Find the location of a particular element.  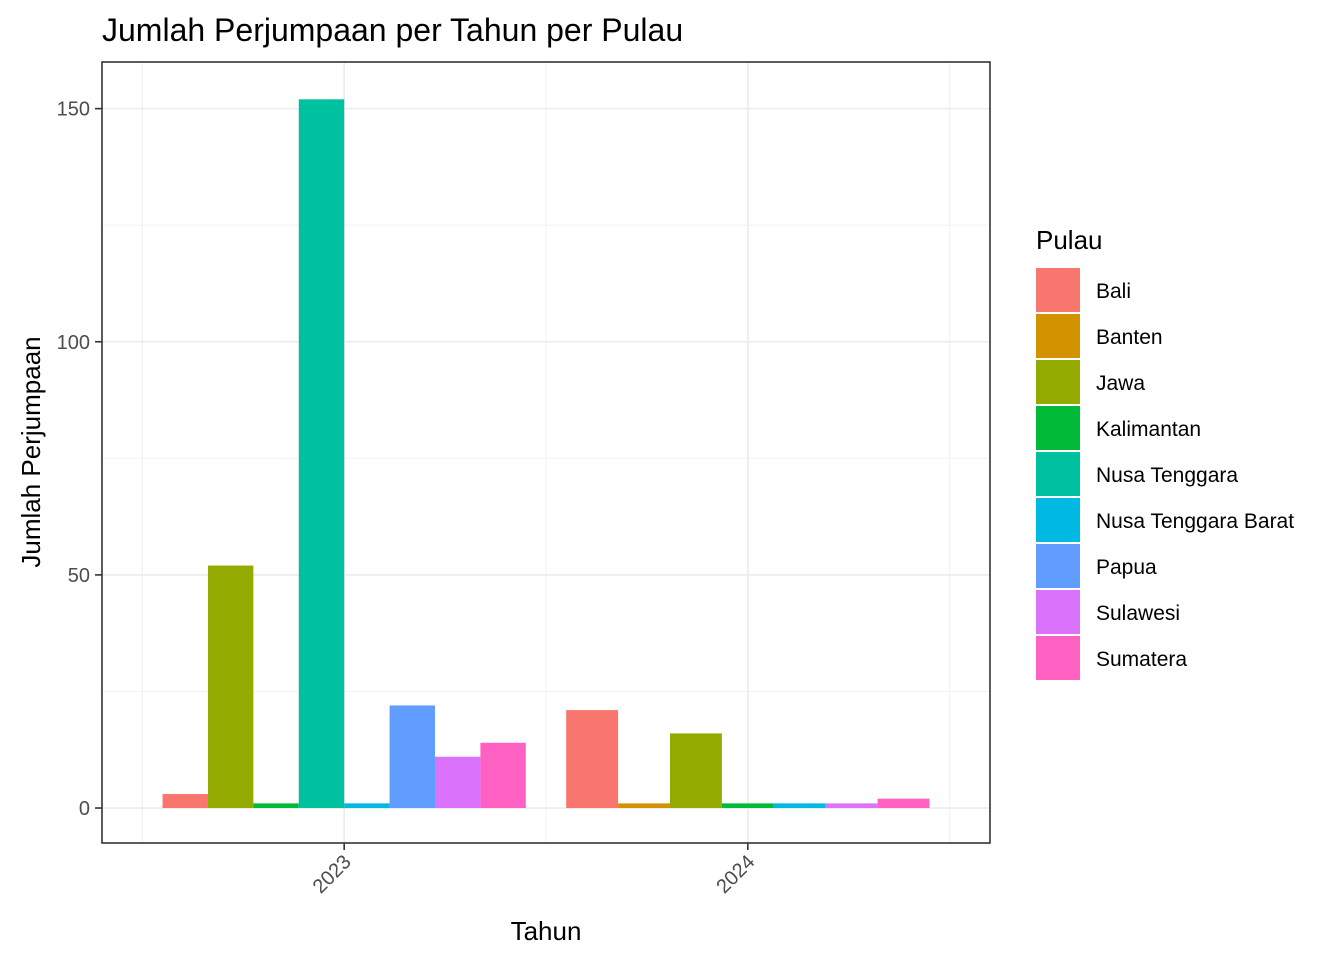

legend-key-jawa is located at coordinates (1058, 382).